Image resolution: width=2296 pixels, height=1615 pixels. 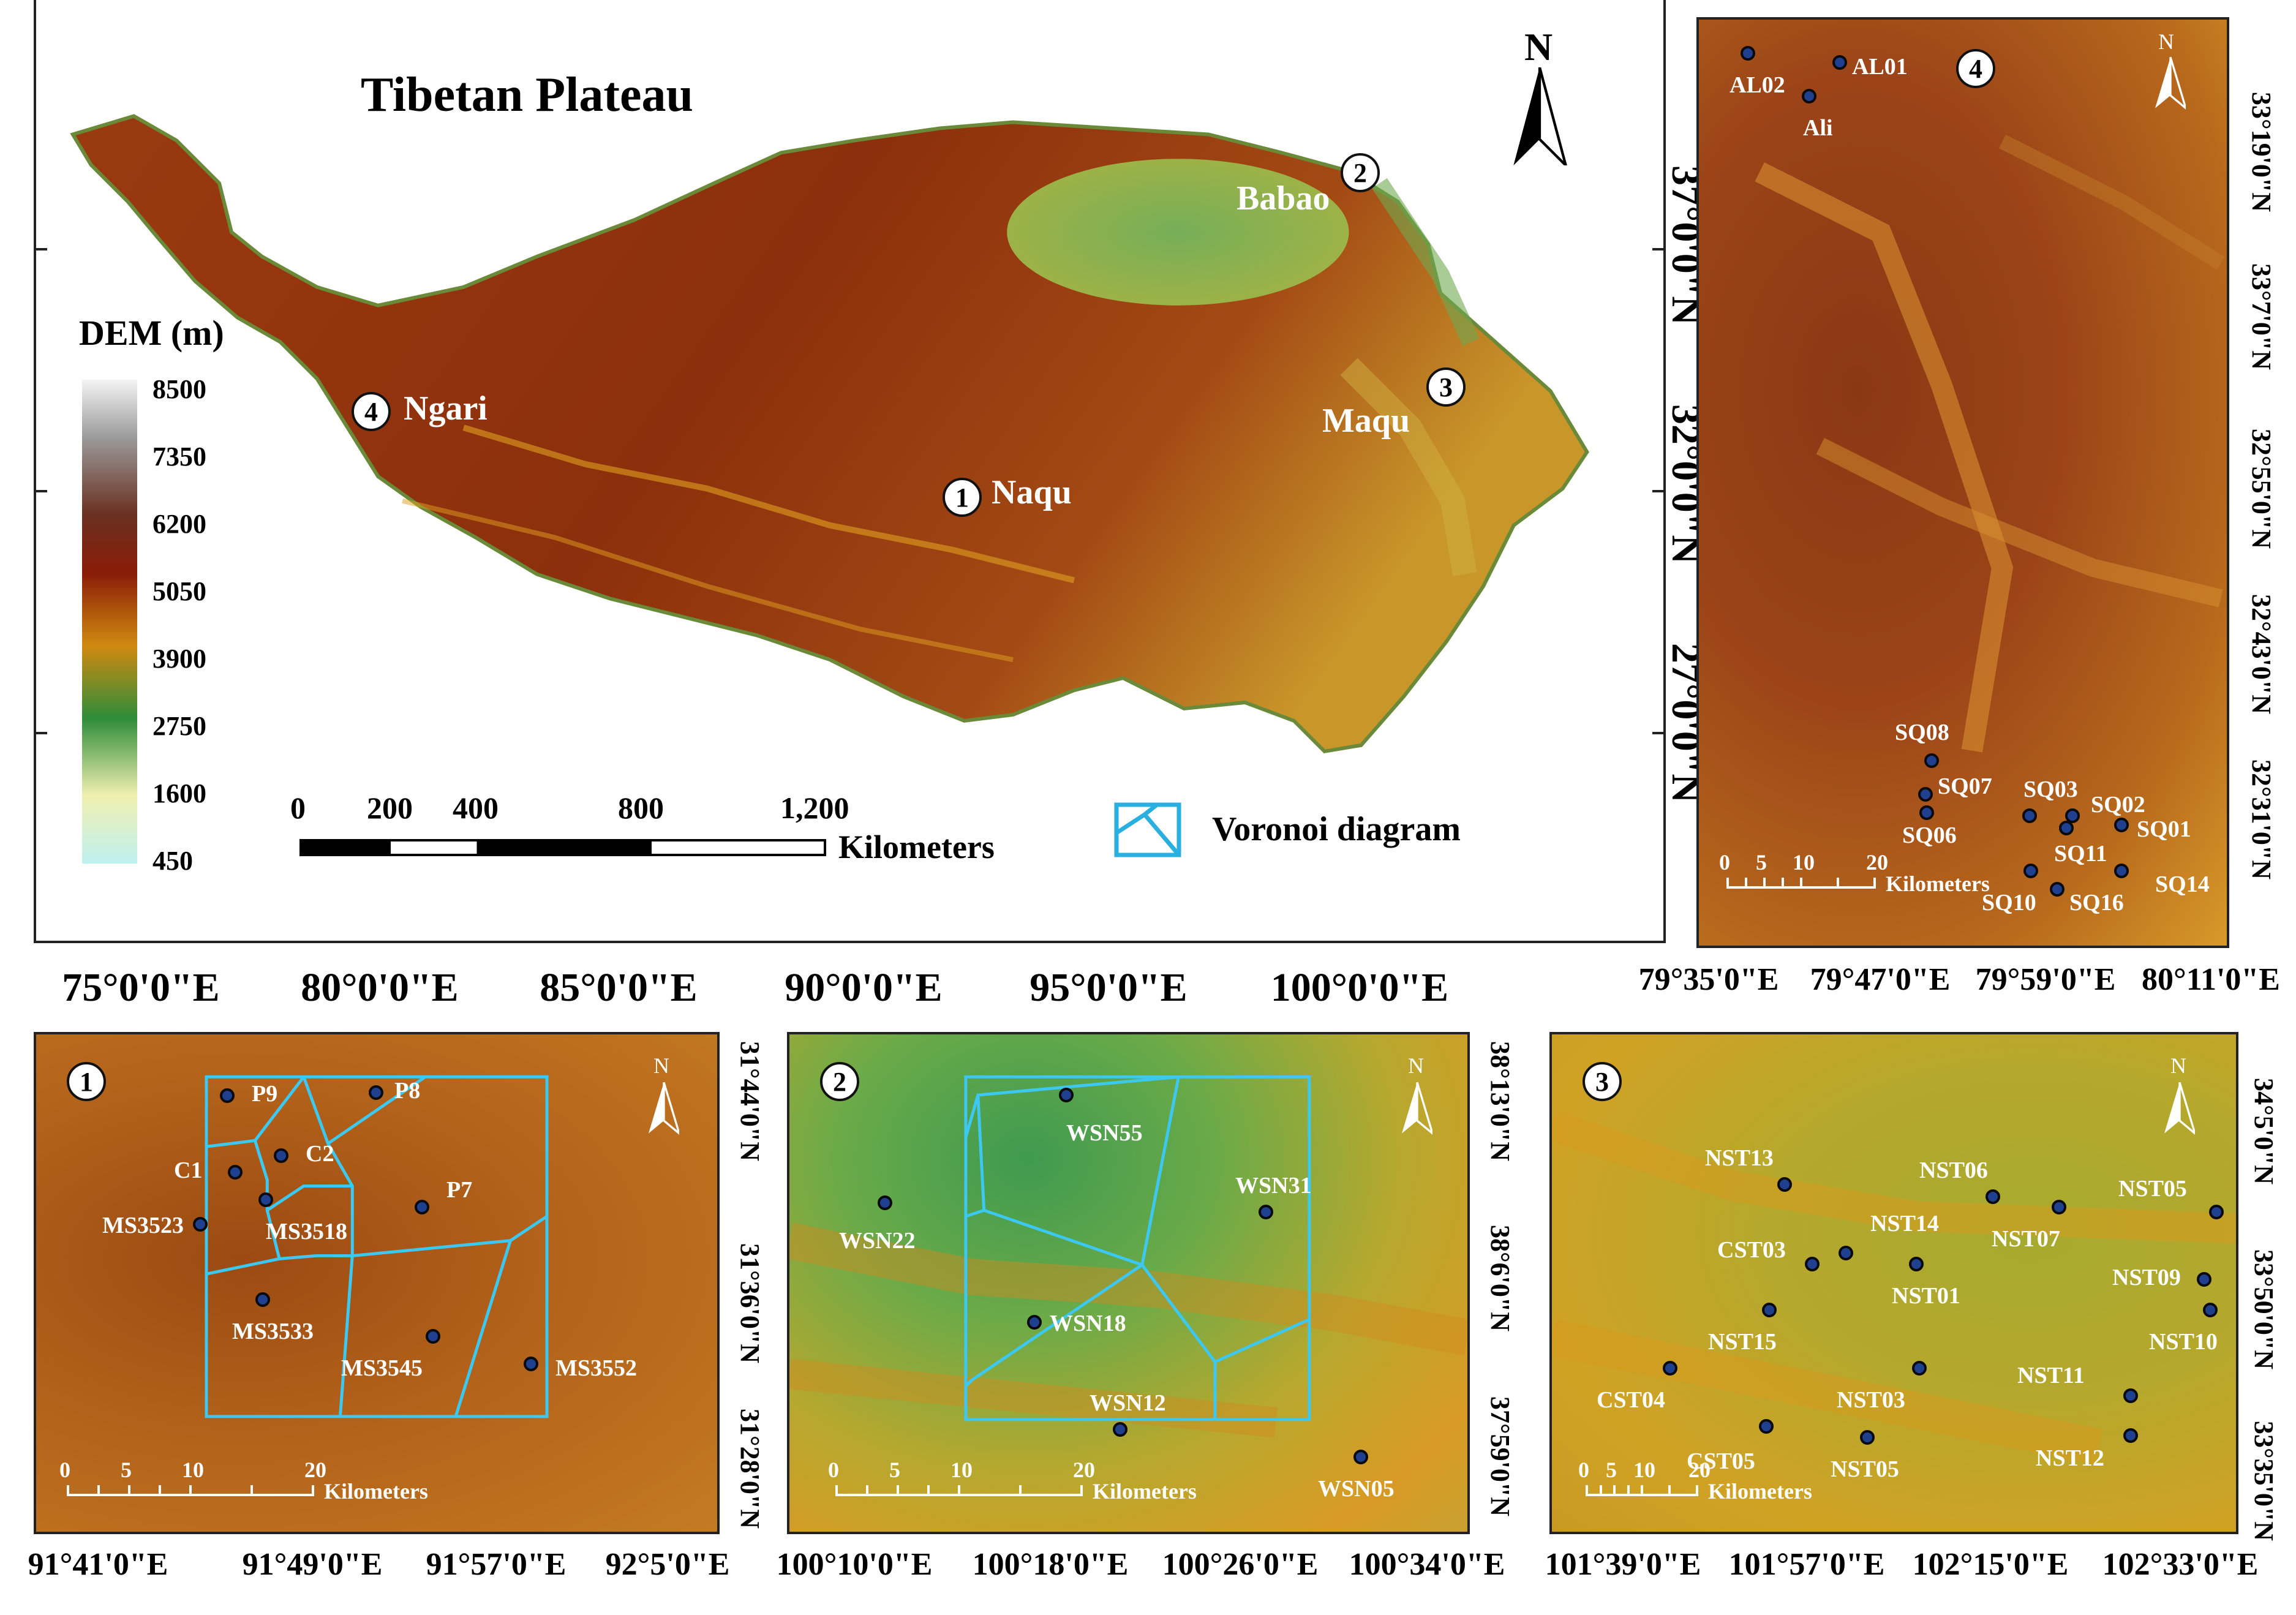 I want to click on legend-value: 6200, so click(x=179, y=524).